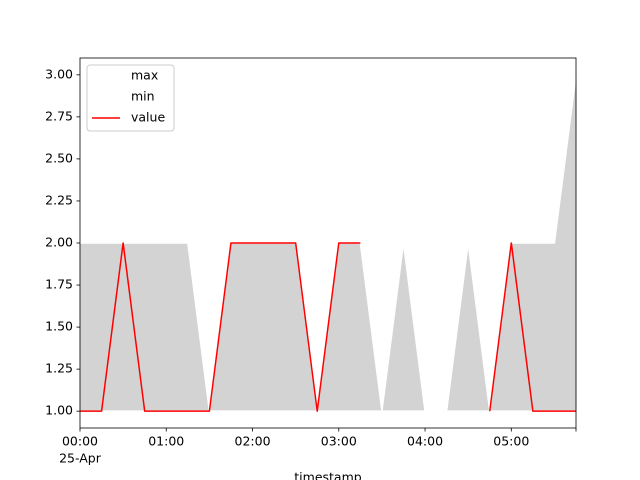 Image resolution: width=640 pixels, height=480 pixels. I want to click on y-tick-label: 2.00, so click(59, 242).